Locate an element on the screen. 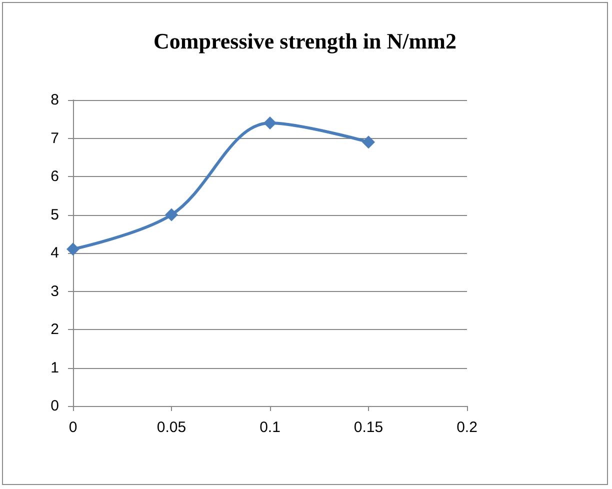 This screenshot has width=612, height=489. x-tick-label: 0.05 is located at coordinates (171, 427).